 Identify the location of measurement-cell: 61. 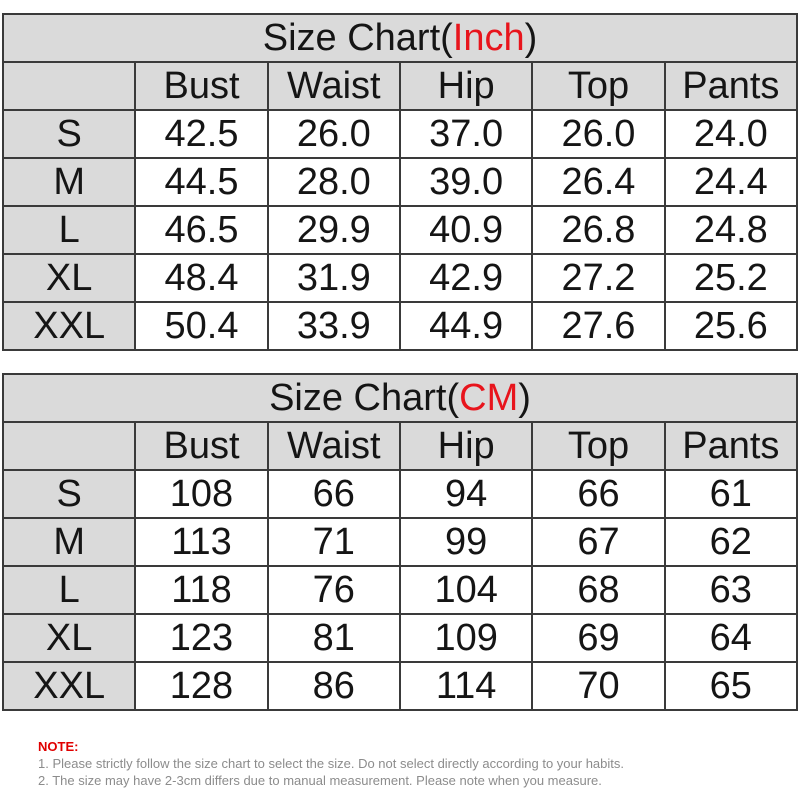
(731, 494).